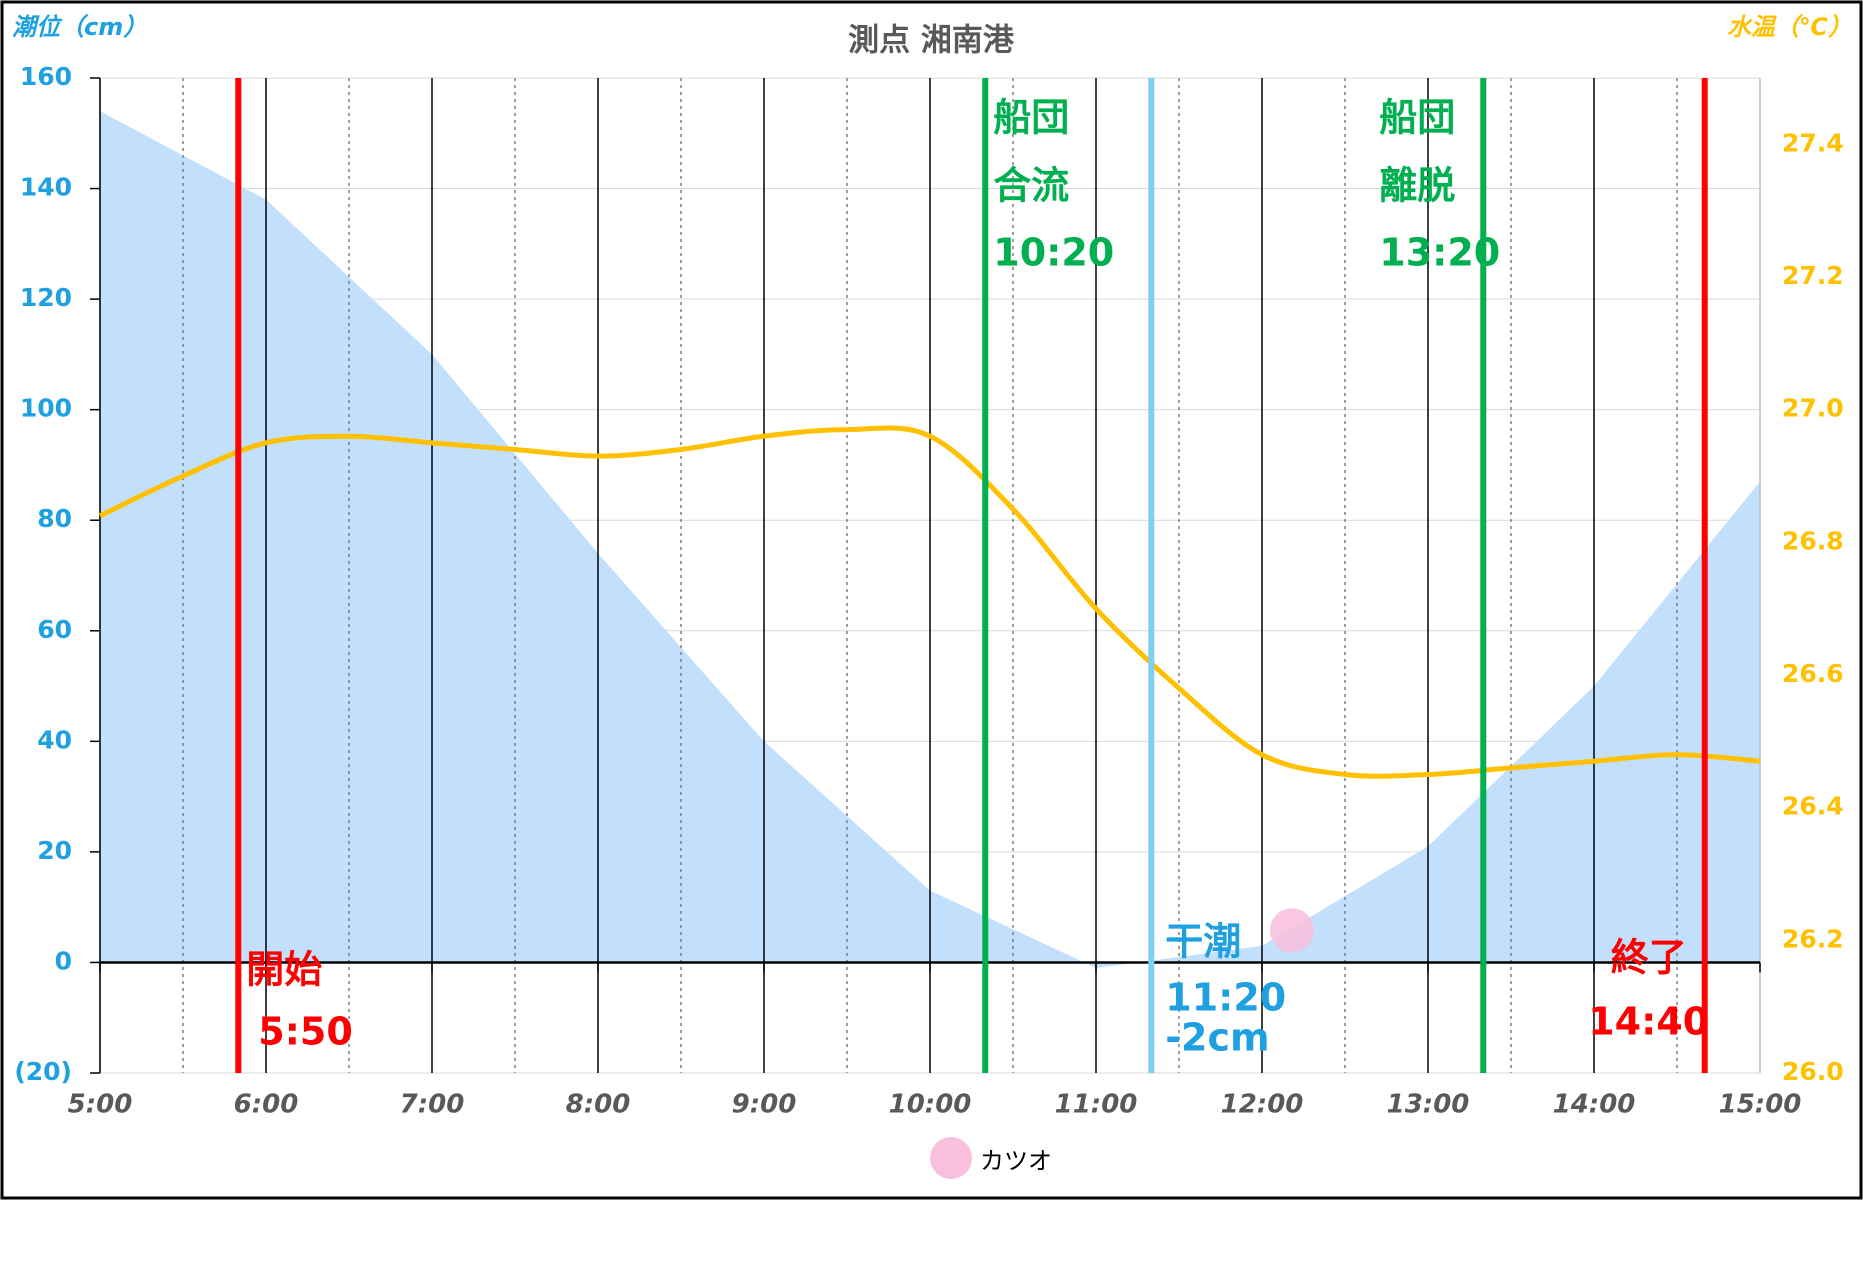 This screenshot has width=1863, height=1276. What do you see at coordinates (1203, 942) in the screenshot?
I see `event-label: 干潮` at bounding box center [1203, 942].